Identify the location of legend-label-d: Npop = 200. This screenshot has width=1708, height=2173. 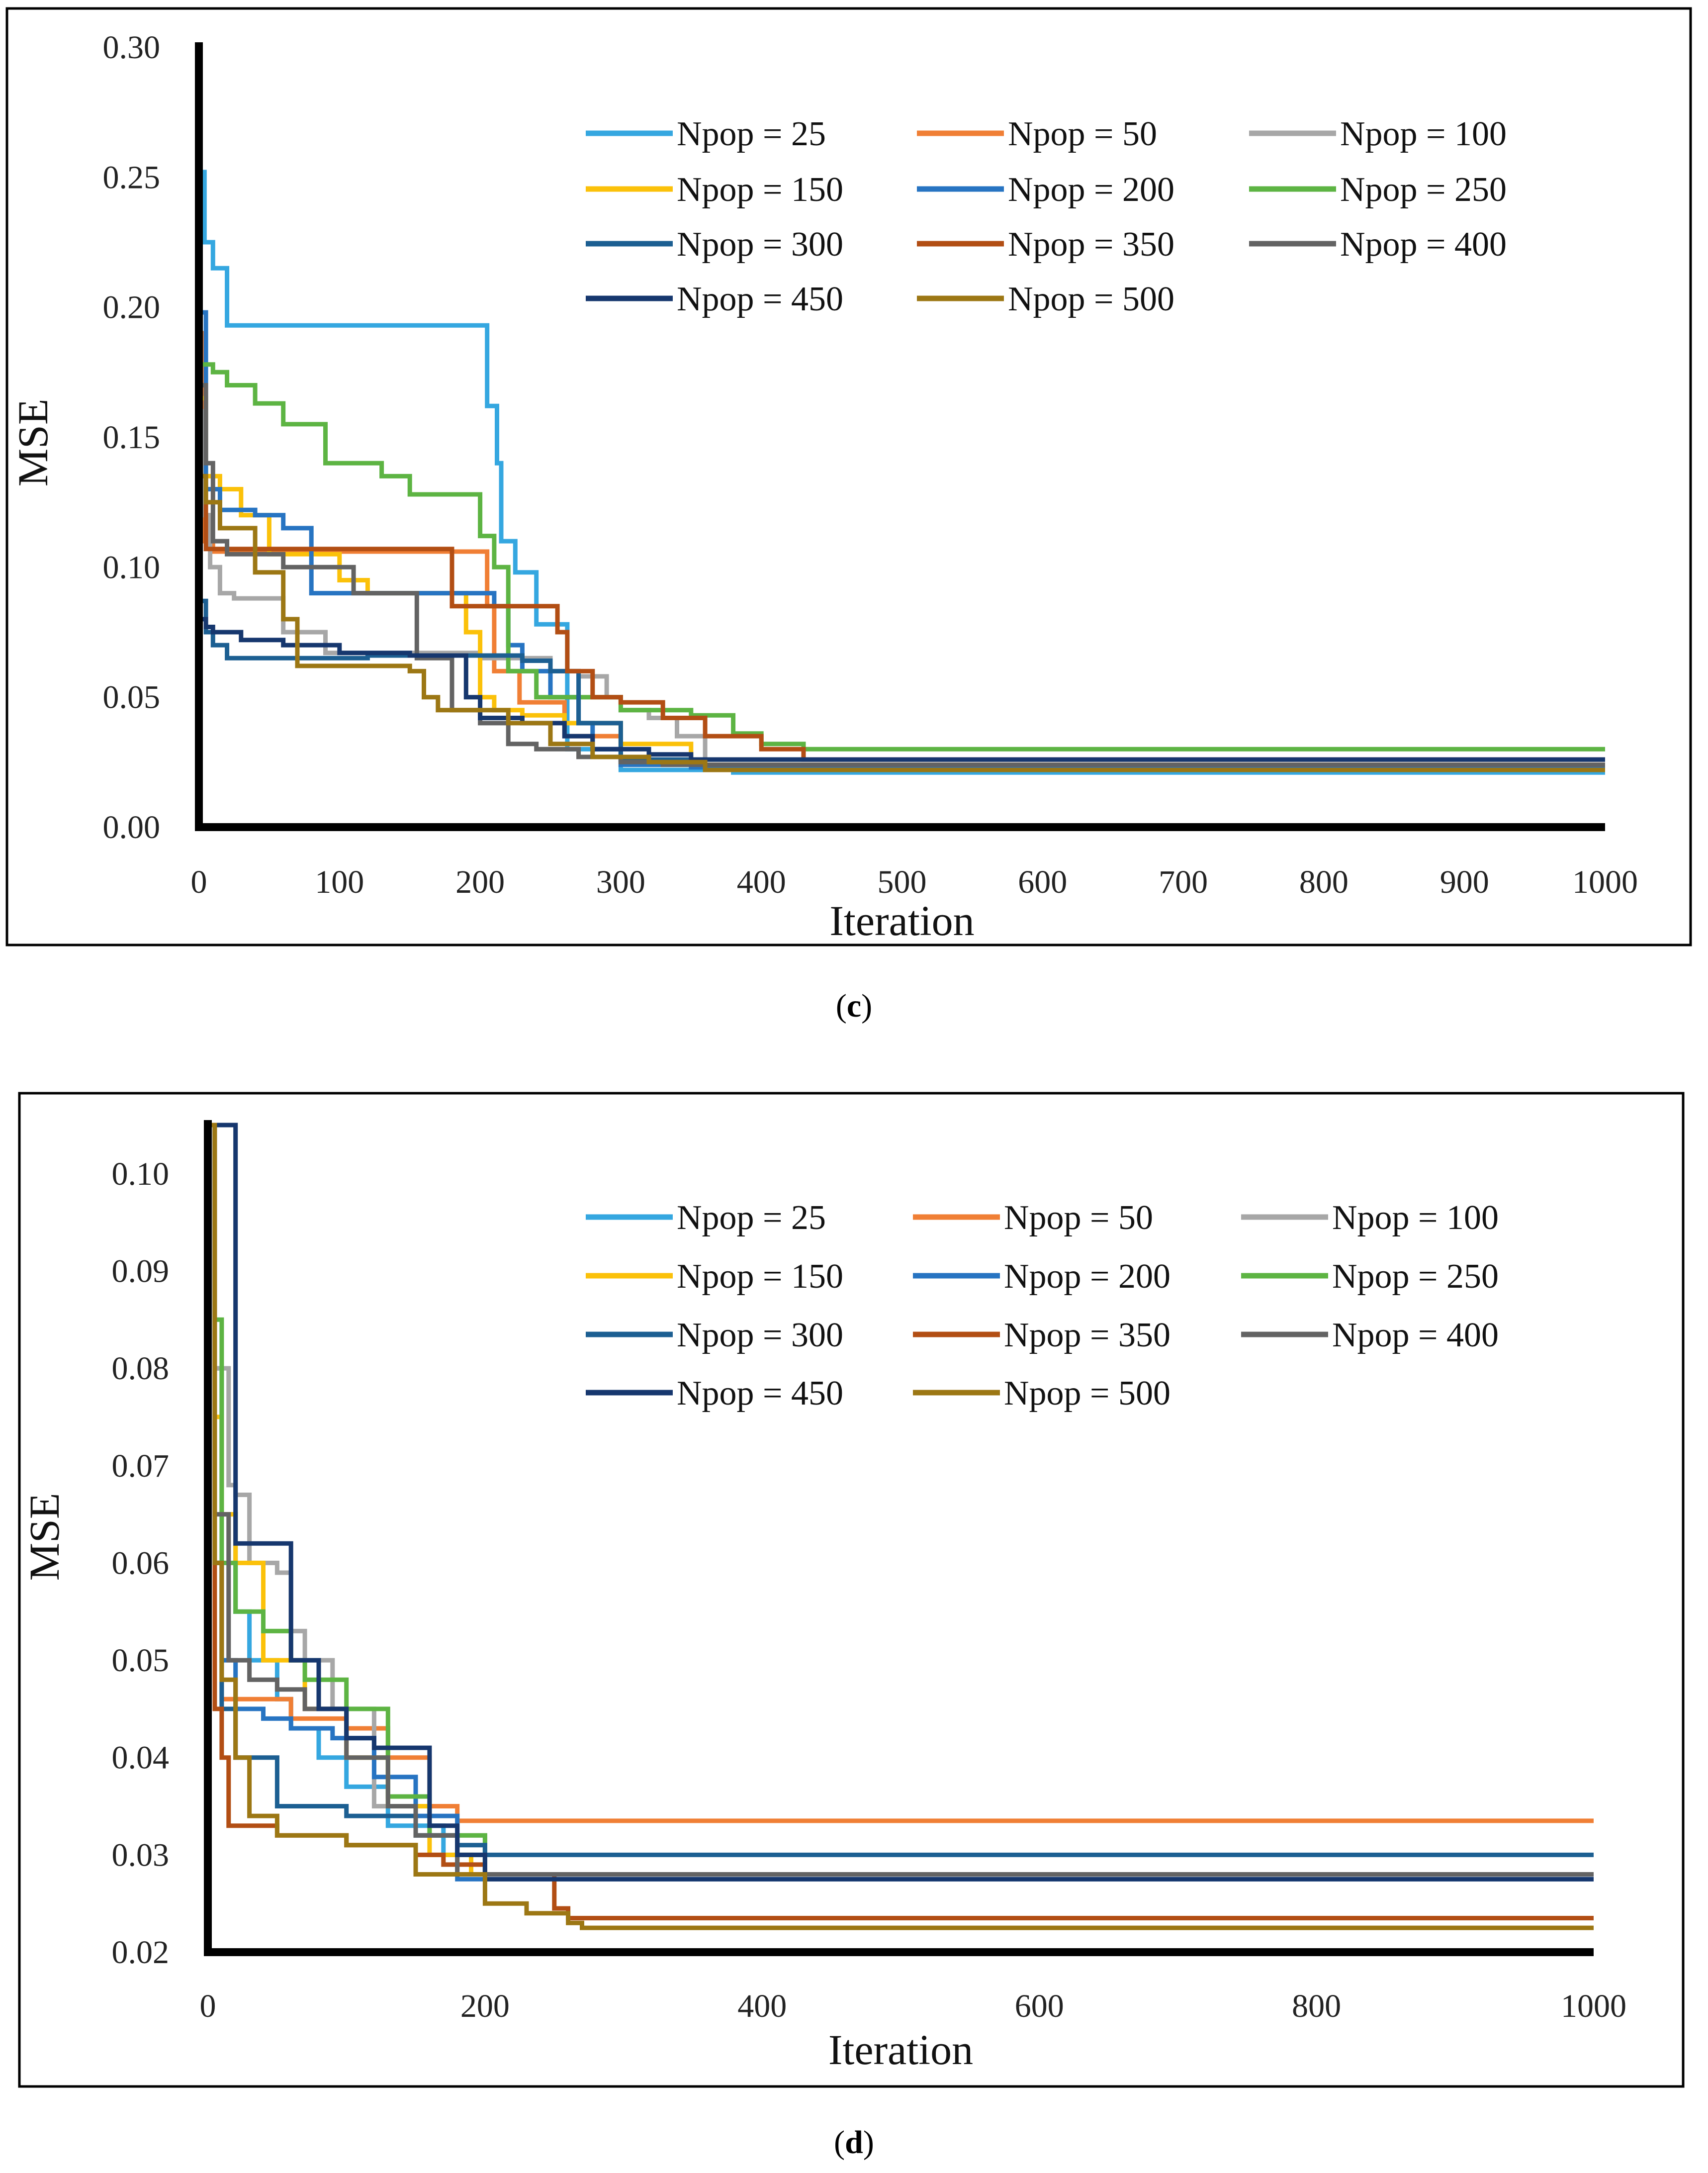
(1087, 1276).